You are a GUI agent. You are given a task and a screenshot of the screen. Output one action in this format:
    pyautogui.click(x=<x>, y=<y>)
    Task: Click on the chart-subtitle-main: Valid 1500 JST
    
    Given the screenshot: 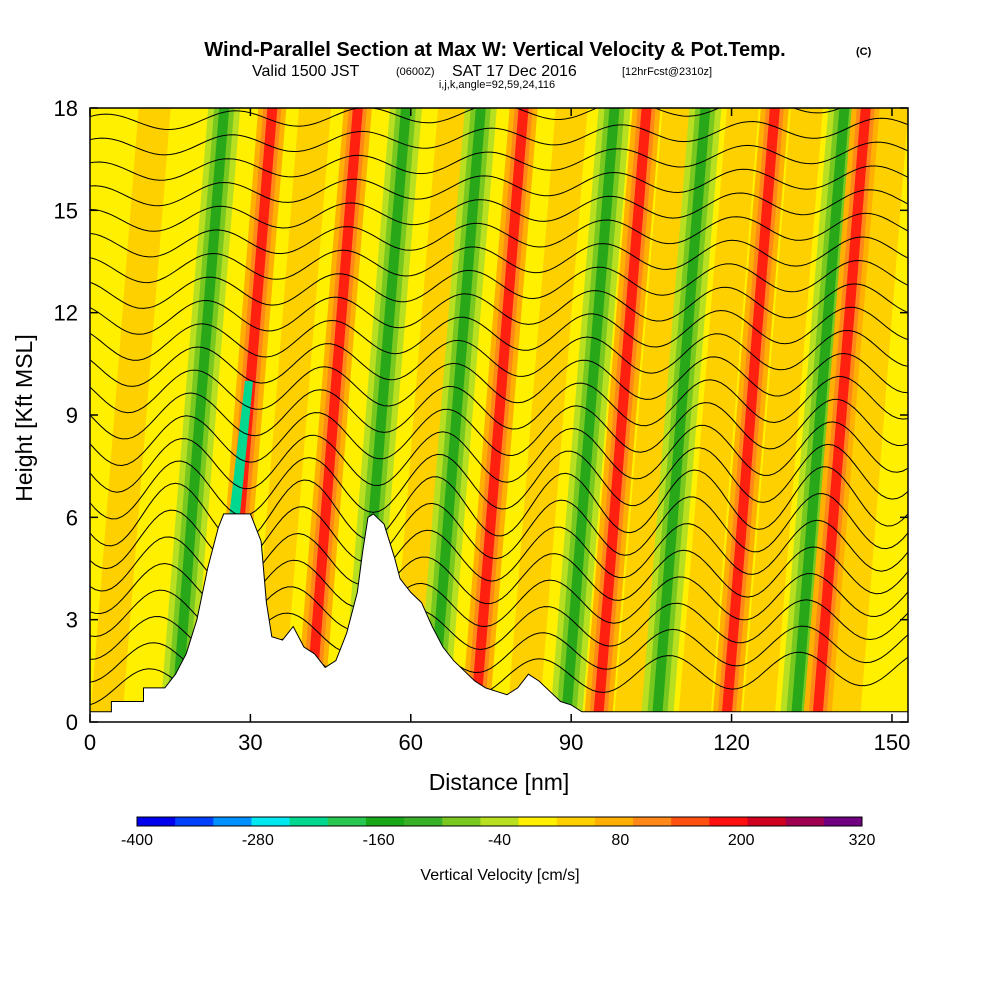 What is the action you would take?
    pyautogui.click(x=306, y=71)
    